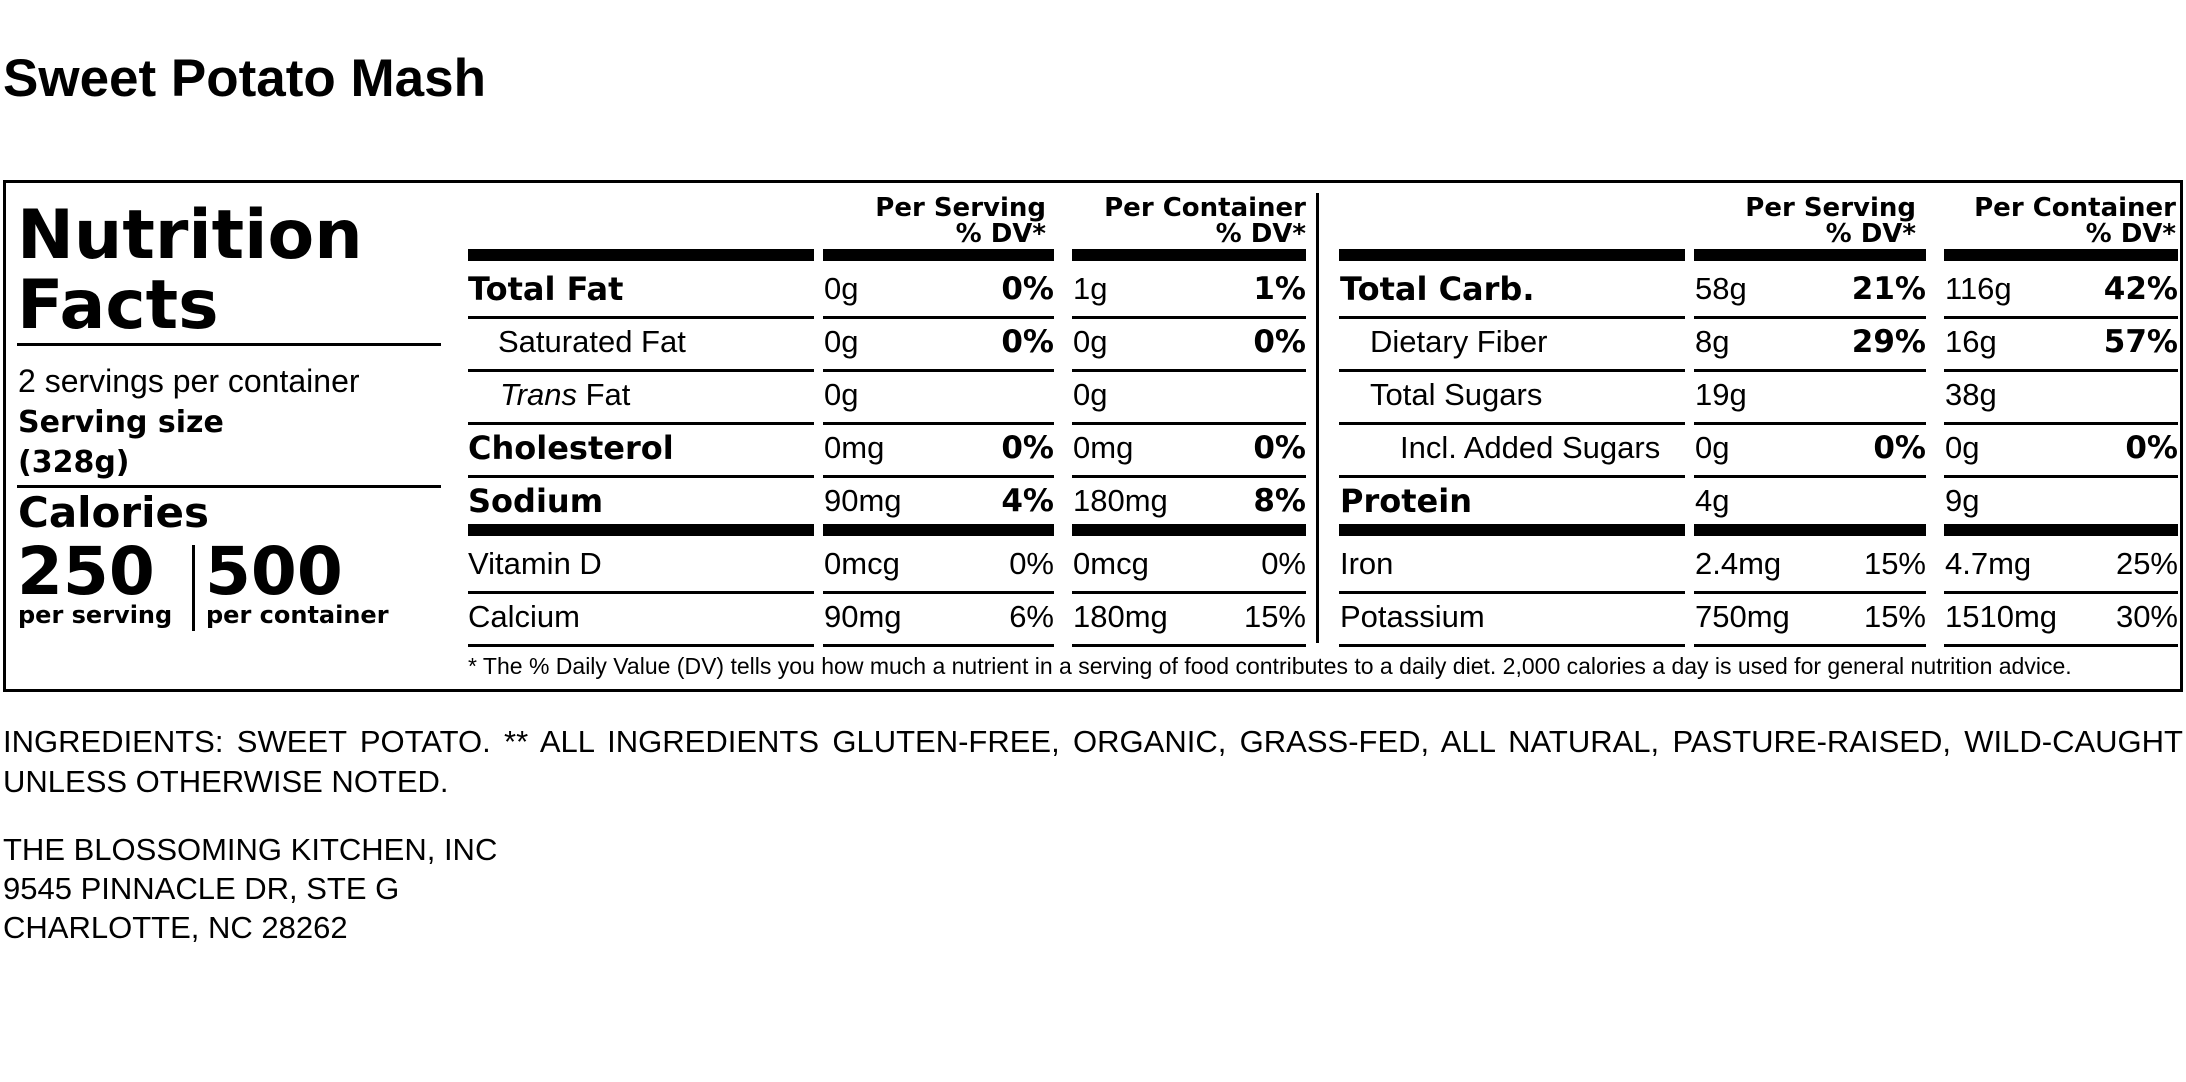  Describe the element at coordinates (1027, 501) in the screenshot. I see `per-serving-dv: 4%` at that location.